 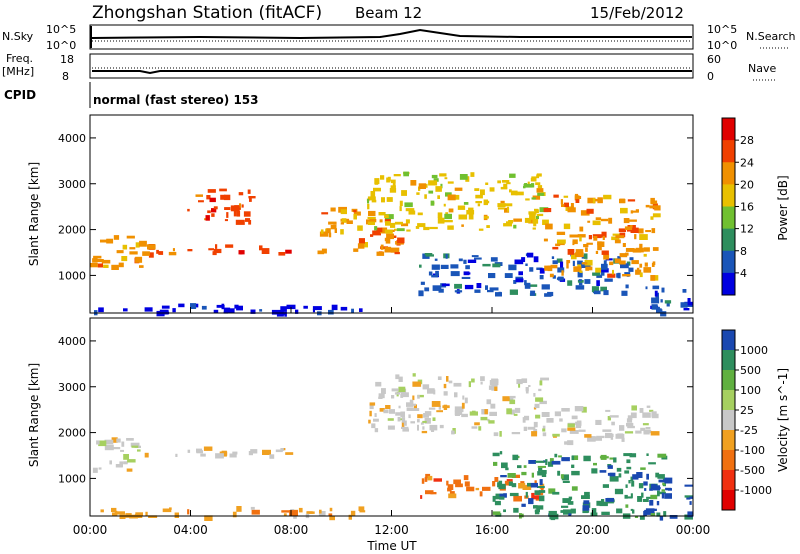 I want to click on power-cbar-label: Power [dB], so click(x=783, y=207).